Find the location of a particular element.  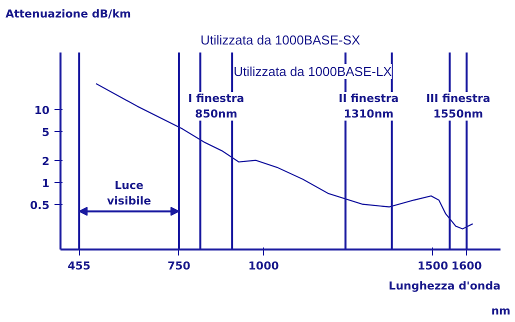

annotation: II finestra 1310nm is located at coordinates (368, 106).